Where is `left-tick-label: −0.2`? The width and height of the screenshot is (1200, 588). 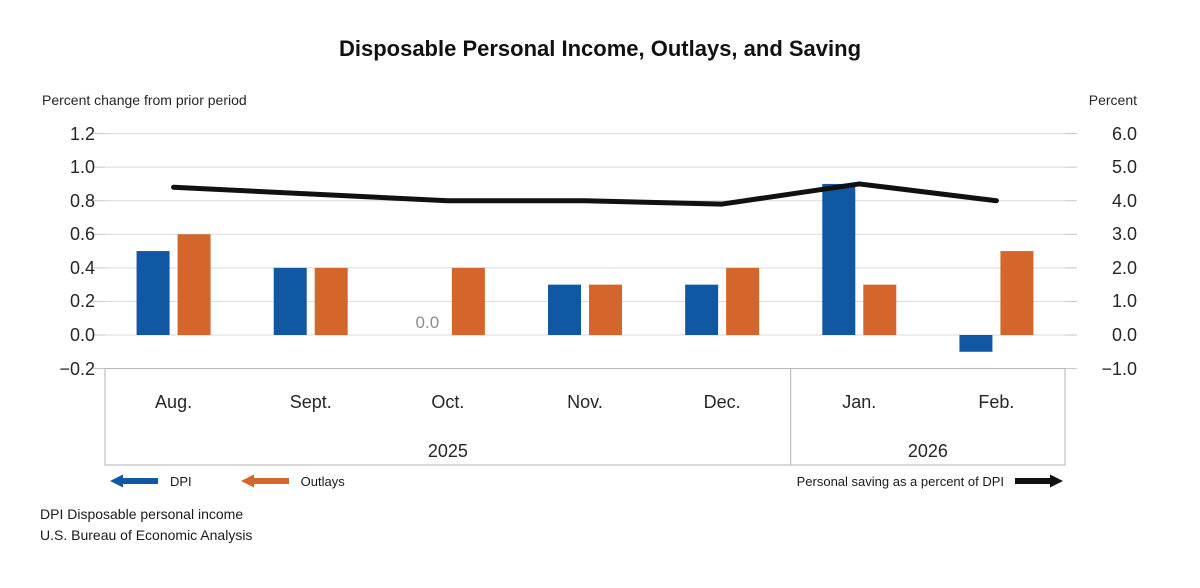 left-tick-label: −0.2 is located at coordinates (77, 368).